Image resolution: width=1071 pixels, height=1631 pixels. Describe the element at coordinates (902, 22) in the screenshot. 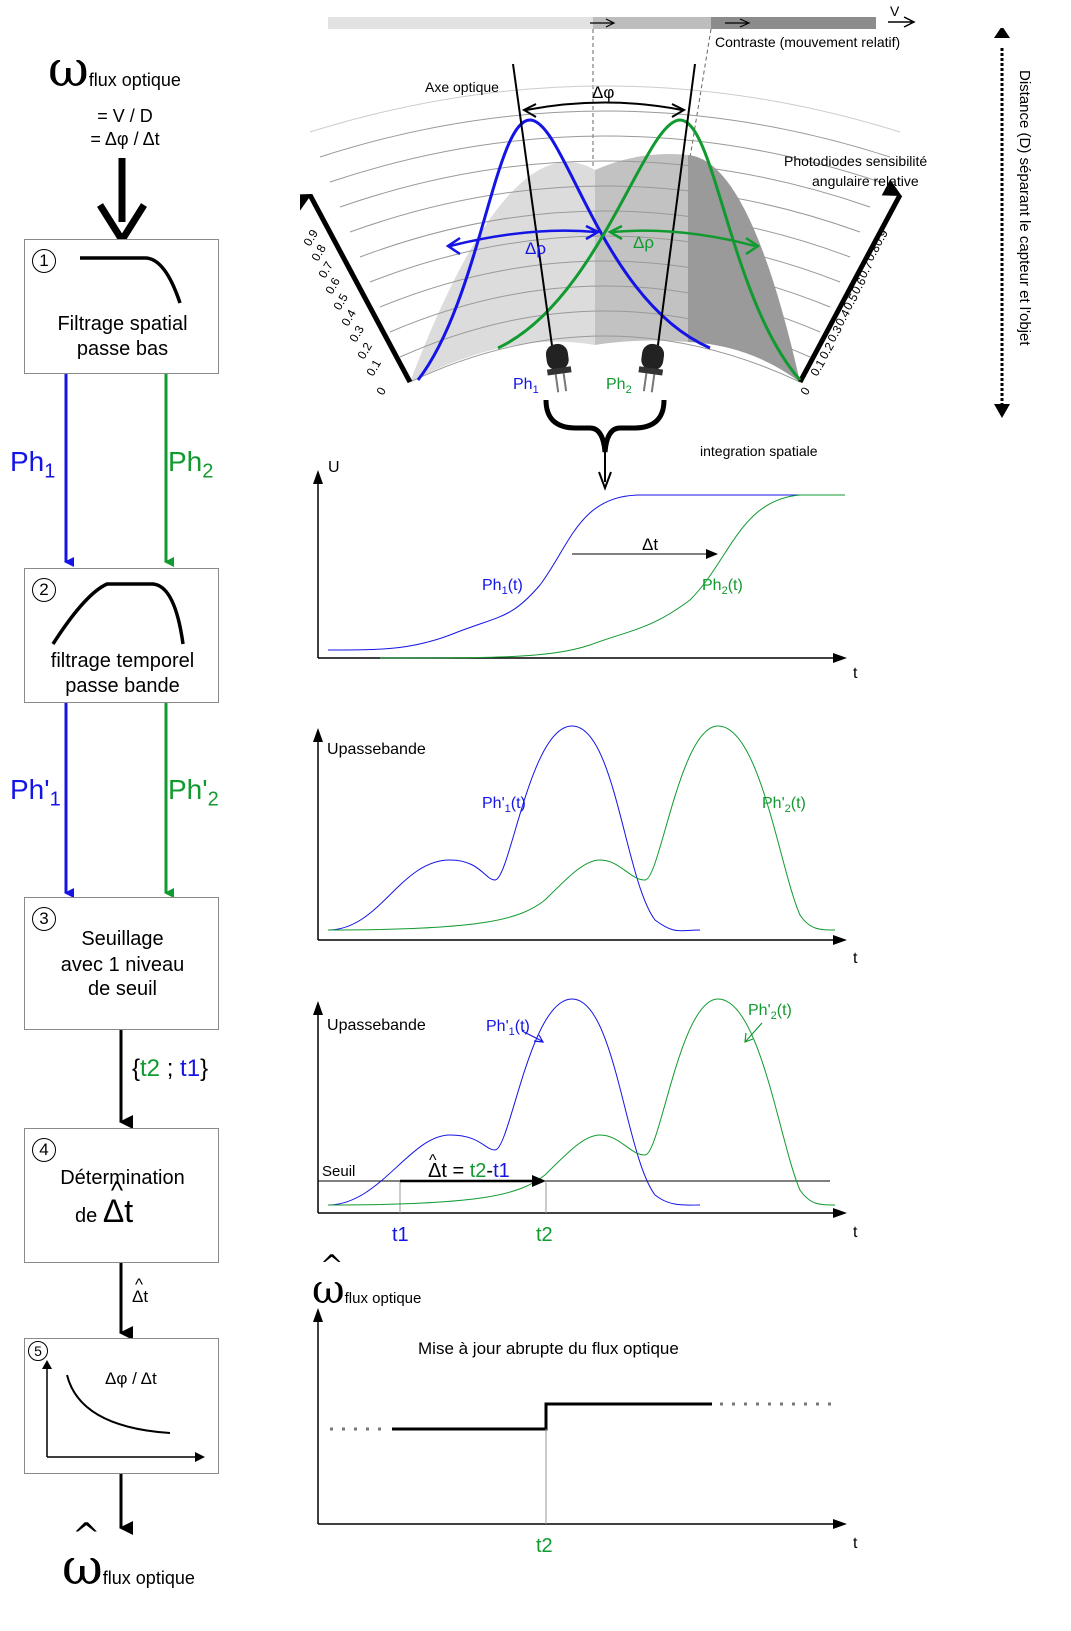

I see `v-arrow` at that location.